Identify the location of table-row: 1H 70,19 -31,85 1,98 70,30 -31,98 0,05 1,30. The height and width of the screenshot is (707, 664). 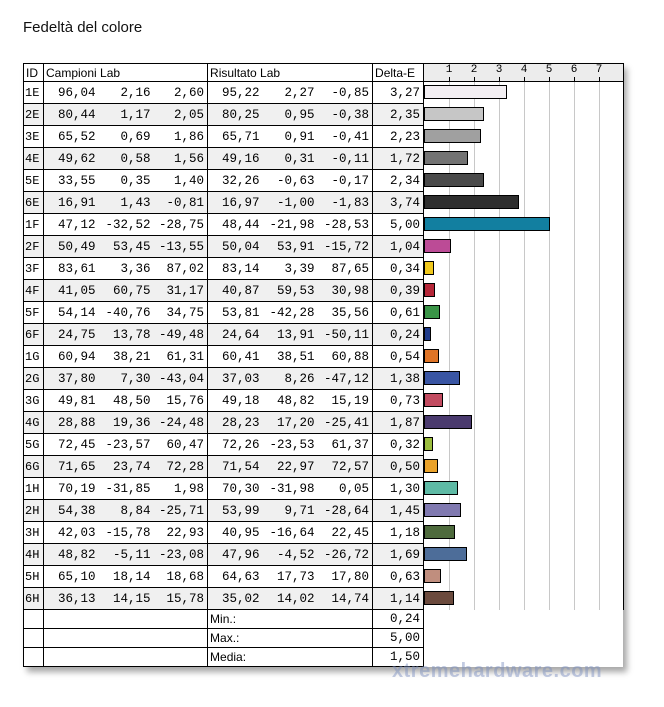
(324, 488).